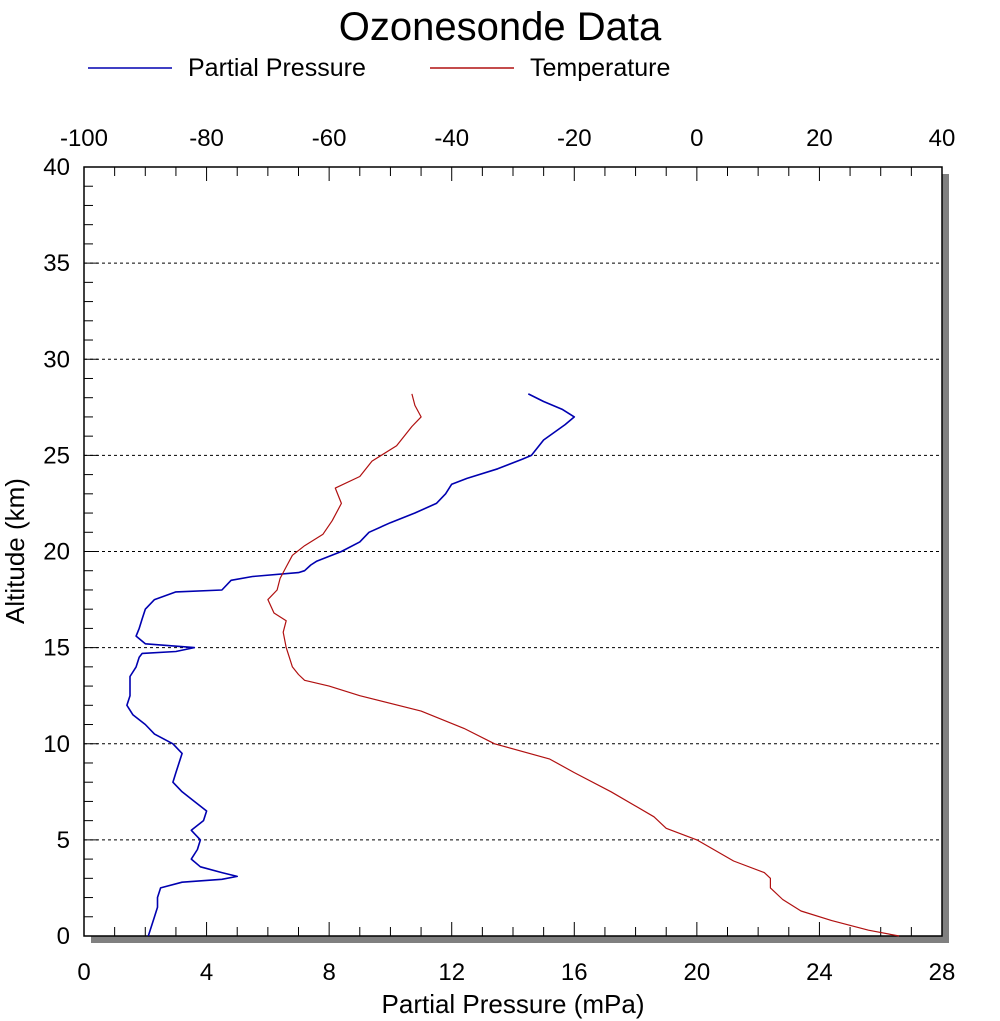 This screenshot has height=1021, width=1000. I want to click on x-top-tick-label: -100, so click(84, 138).